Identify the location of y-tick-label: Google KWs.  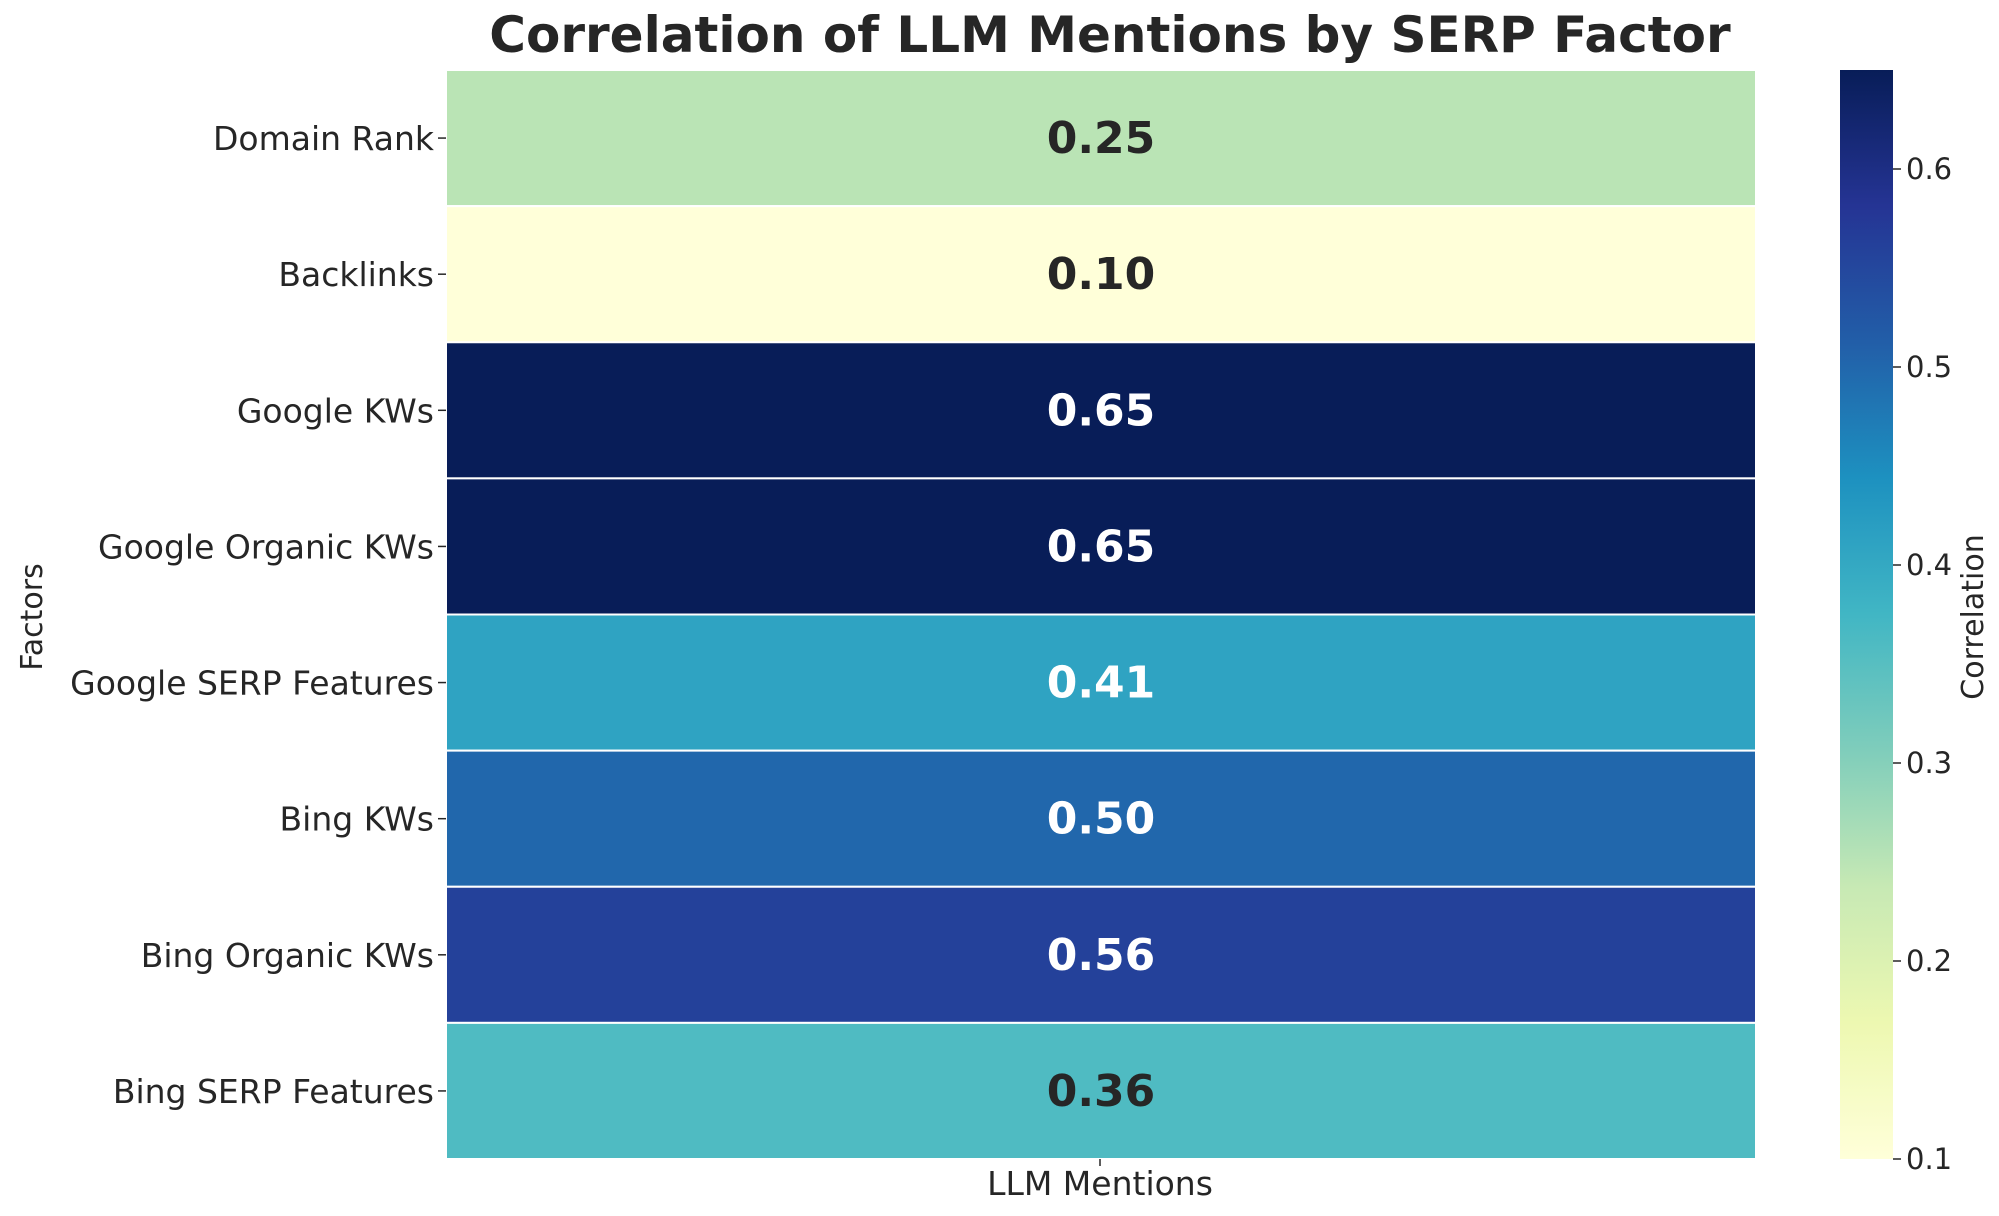
(335, 410).